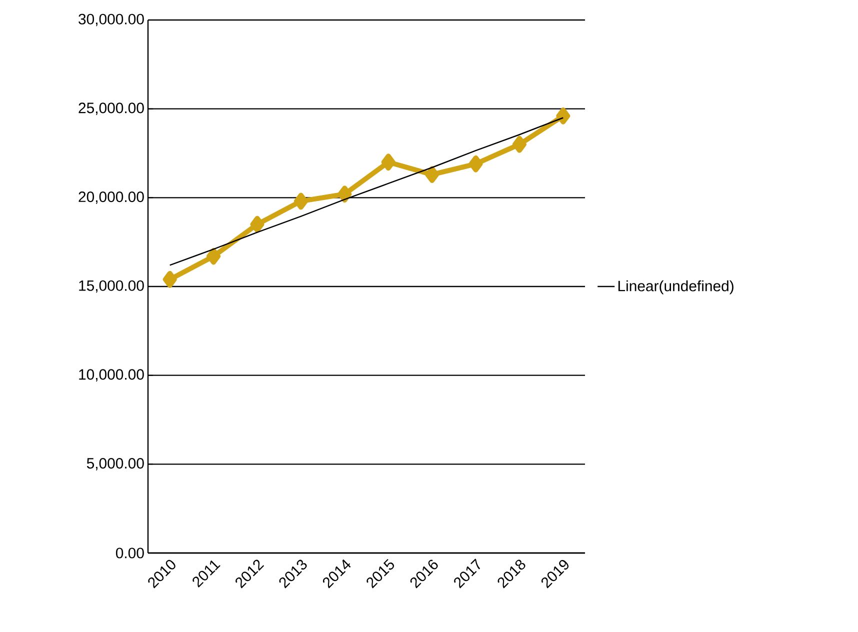  I want to click on y-tick-label: 10,000.00, so click(111, 375).